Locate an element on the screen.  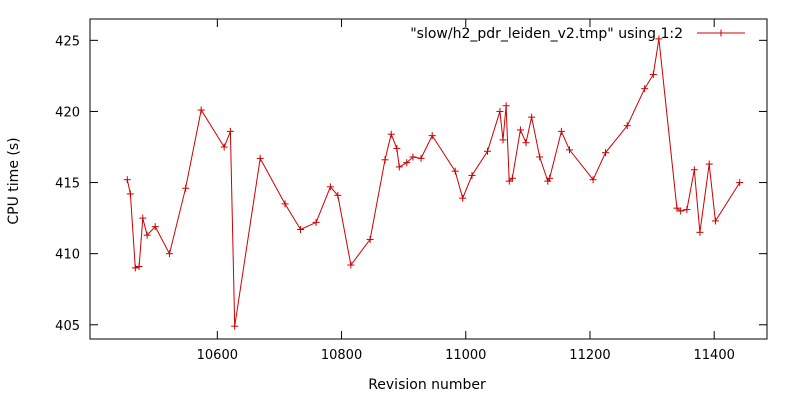
legend: "slow/h2_pdr_leiden_v2.tmp" using 1:2 is located at coordinates (577, 34).